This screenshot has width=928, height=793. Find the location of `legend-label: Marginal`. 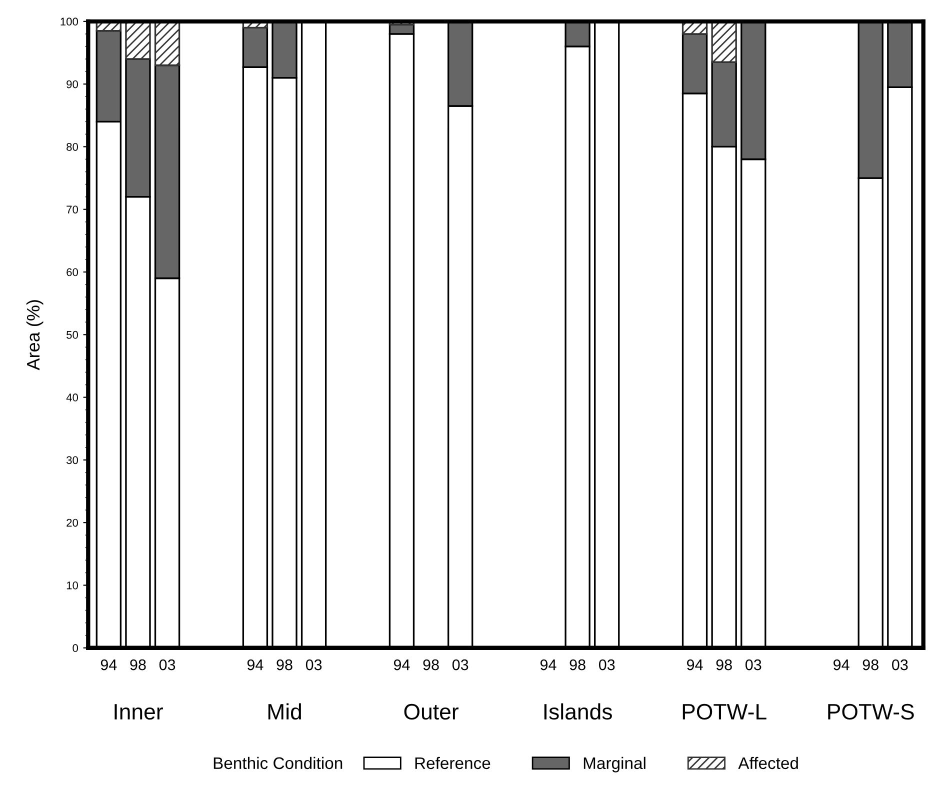

legend-label: Marginal is located at coordinates (615, 764).